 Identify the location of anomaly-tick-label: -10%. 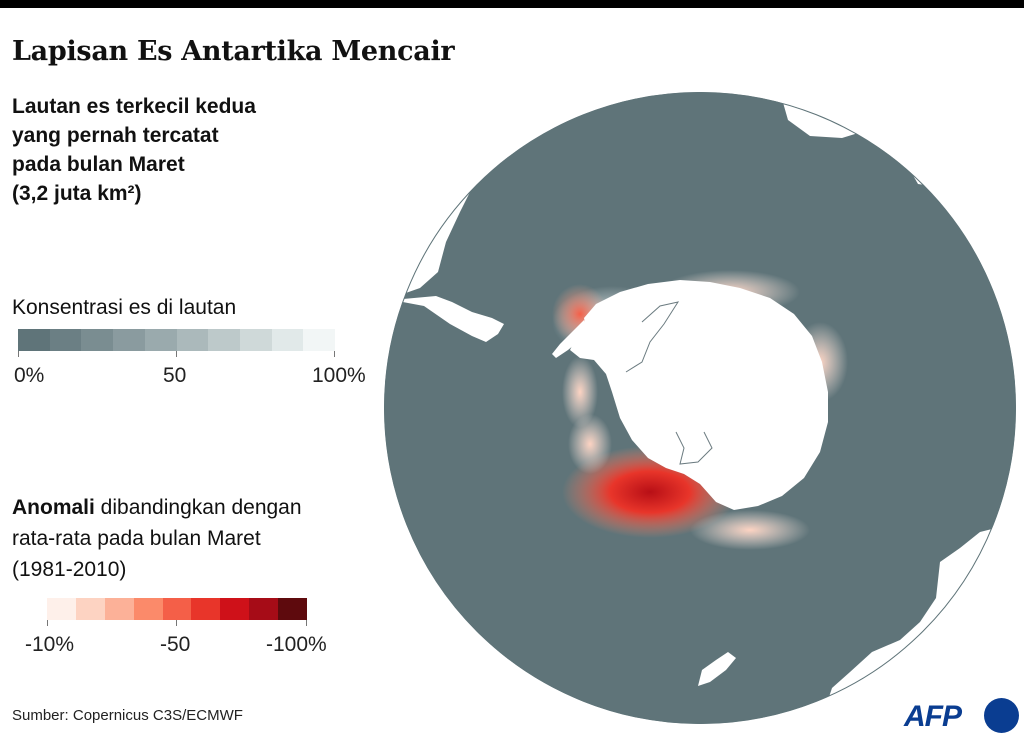
(50, 644).